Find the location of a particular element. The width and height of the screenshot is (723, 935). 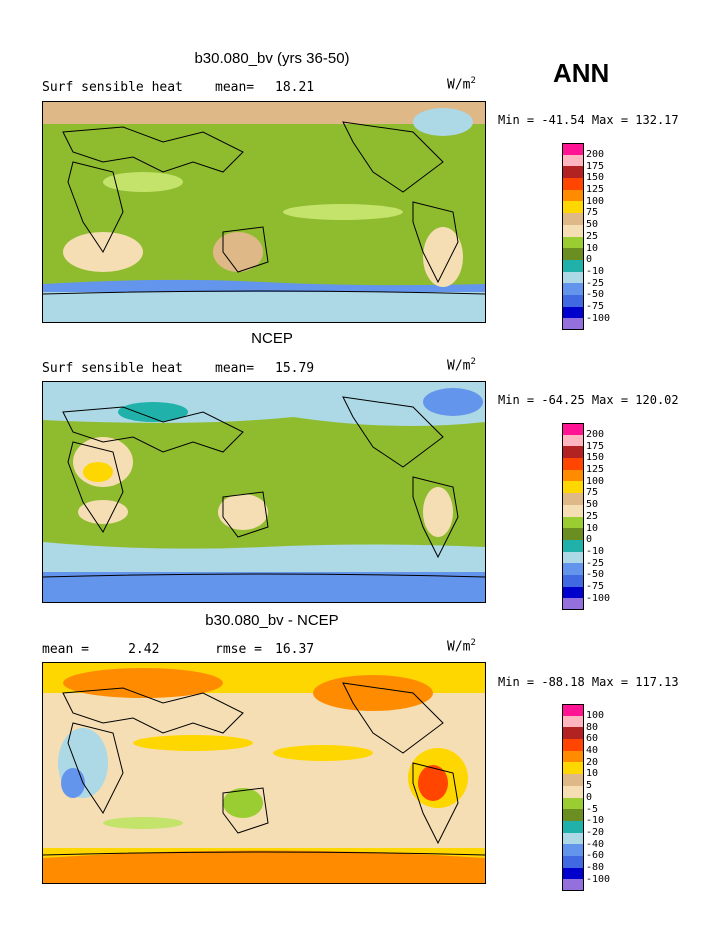

legend-entry: 50 is located at coordinates (602, 221).